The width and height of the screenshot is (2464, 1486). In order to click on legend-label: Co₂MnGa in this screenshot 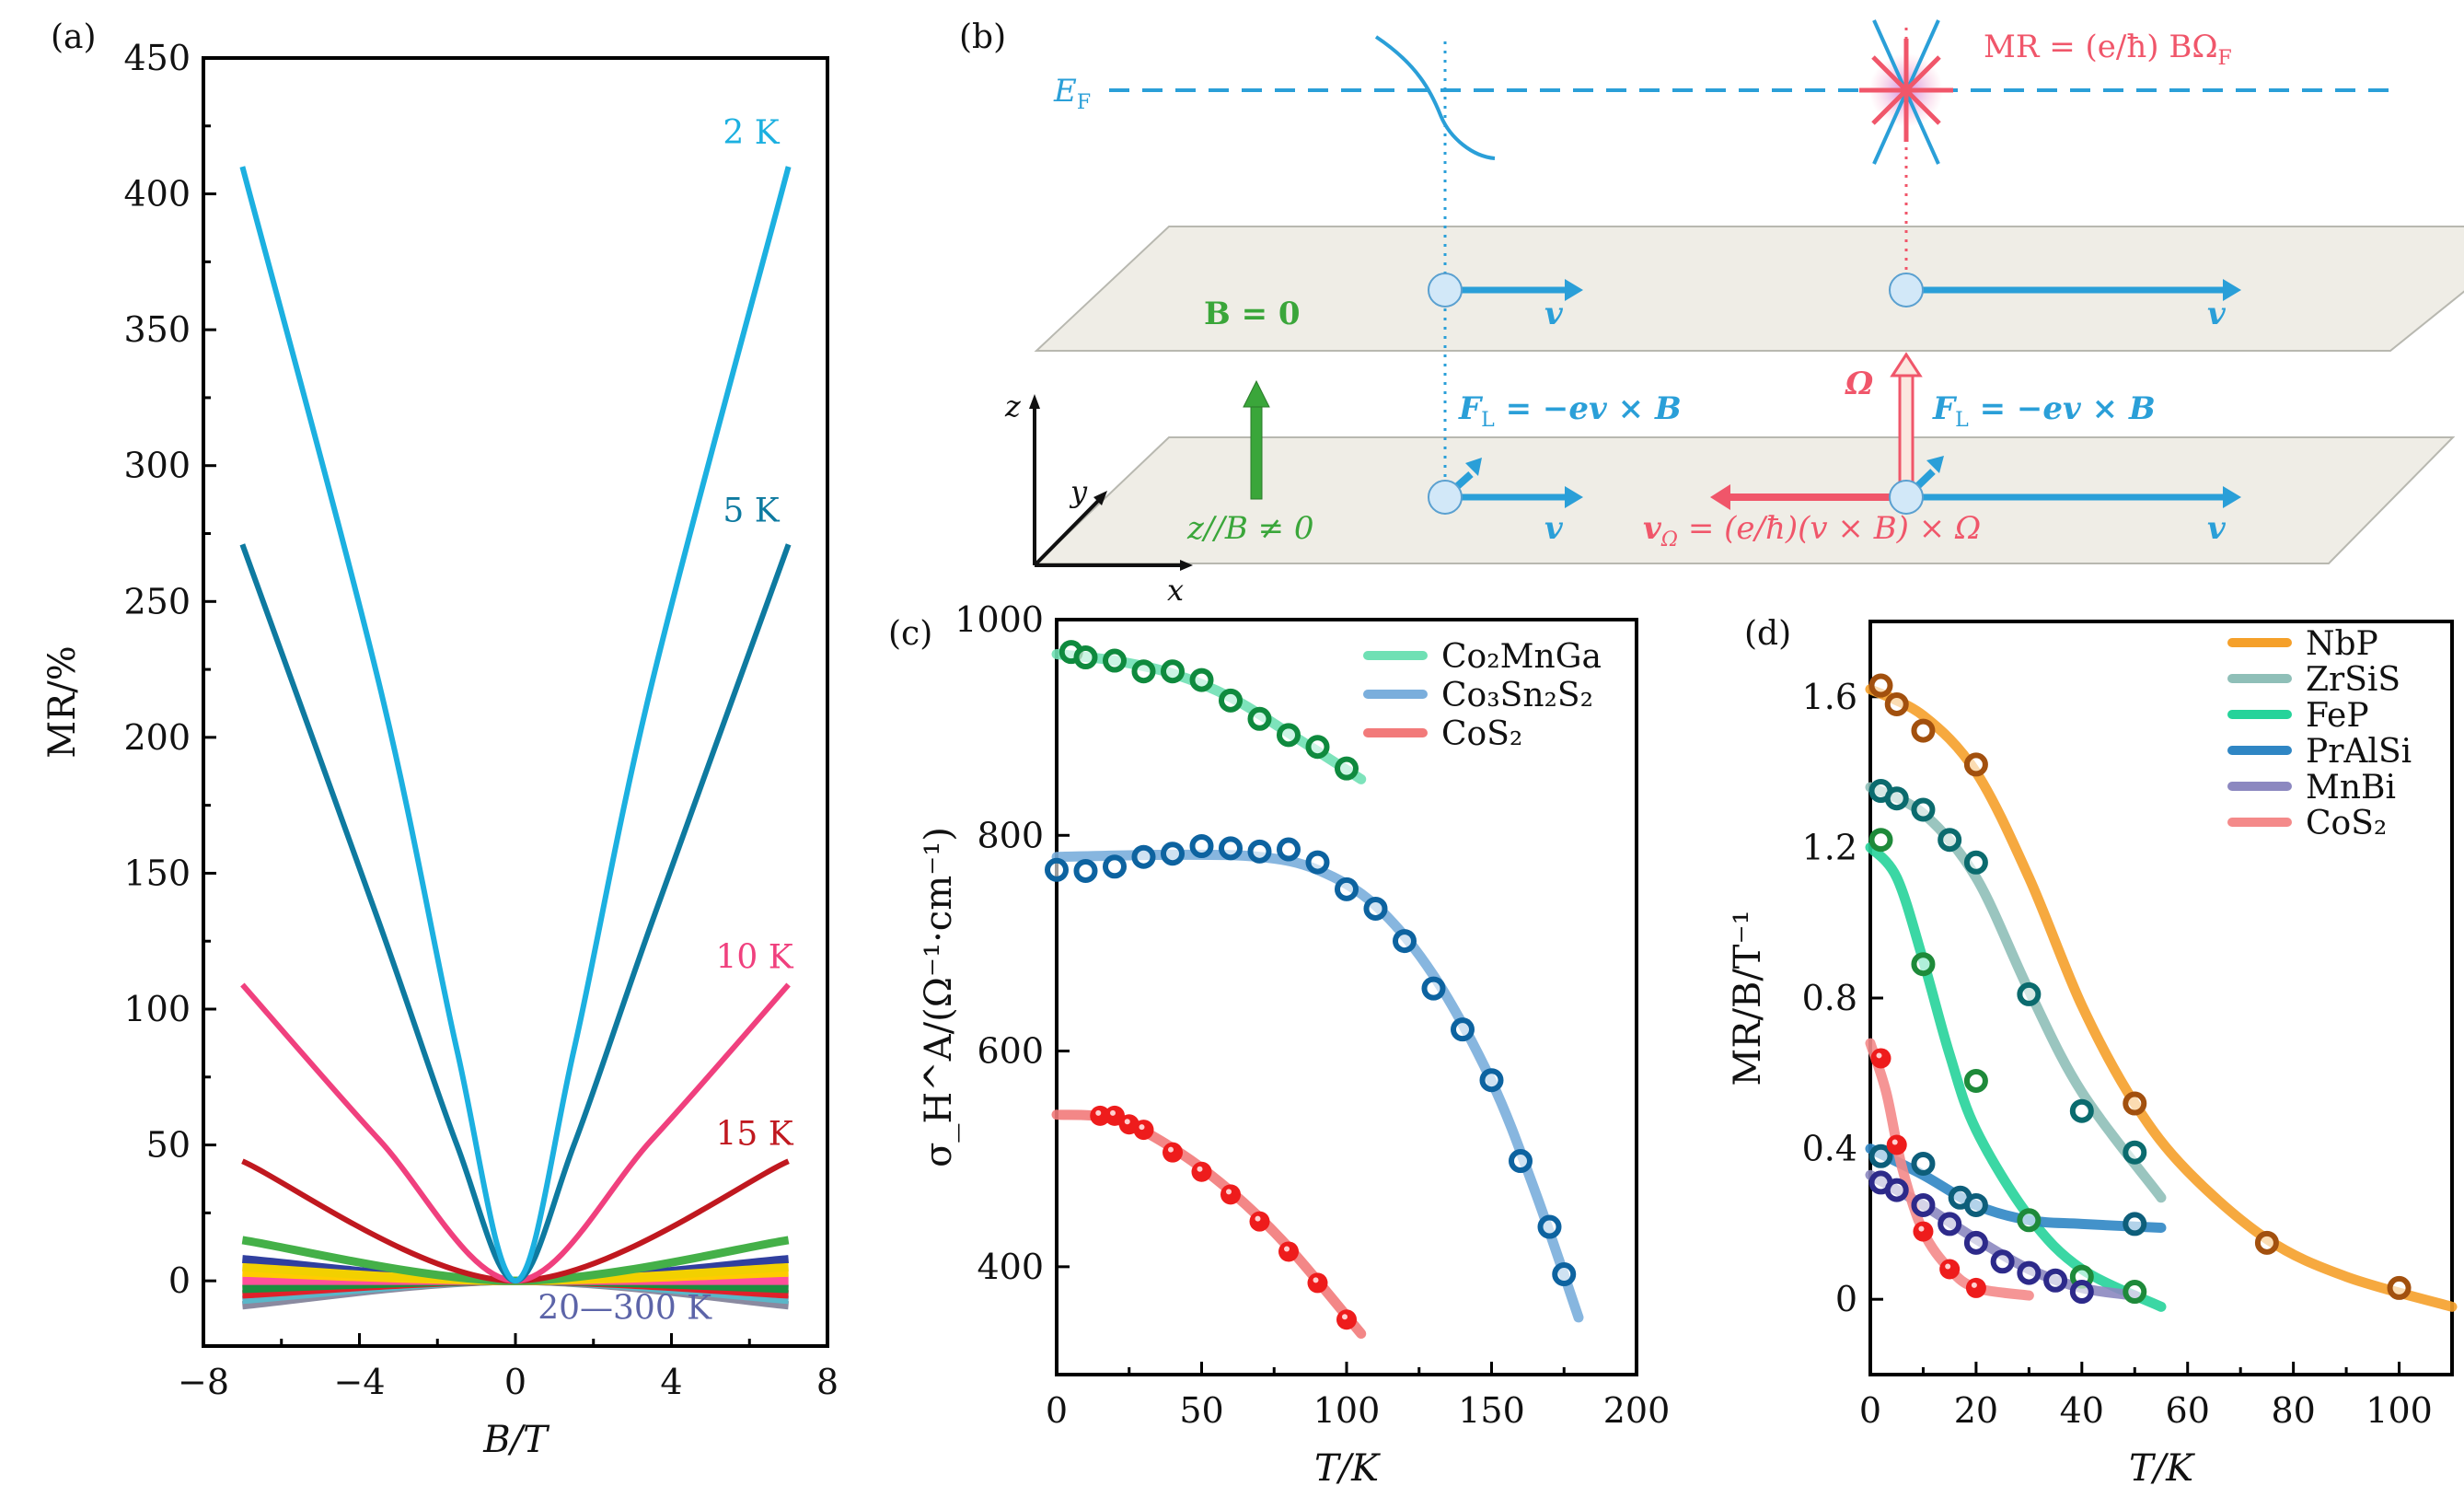, I will do `click(1522, 657)`.